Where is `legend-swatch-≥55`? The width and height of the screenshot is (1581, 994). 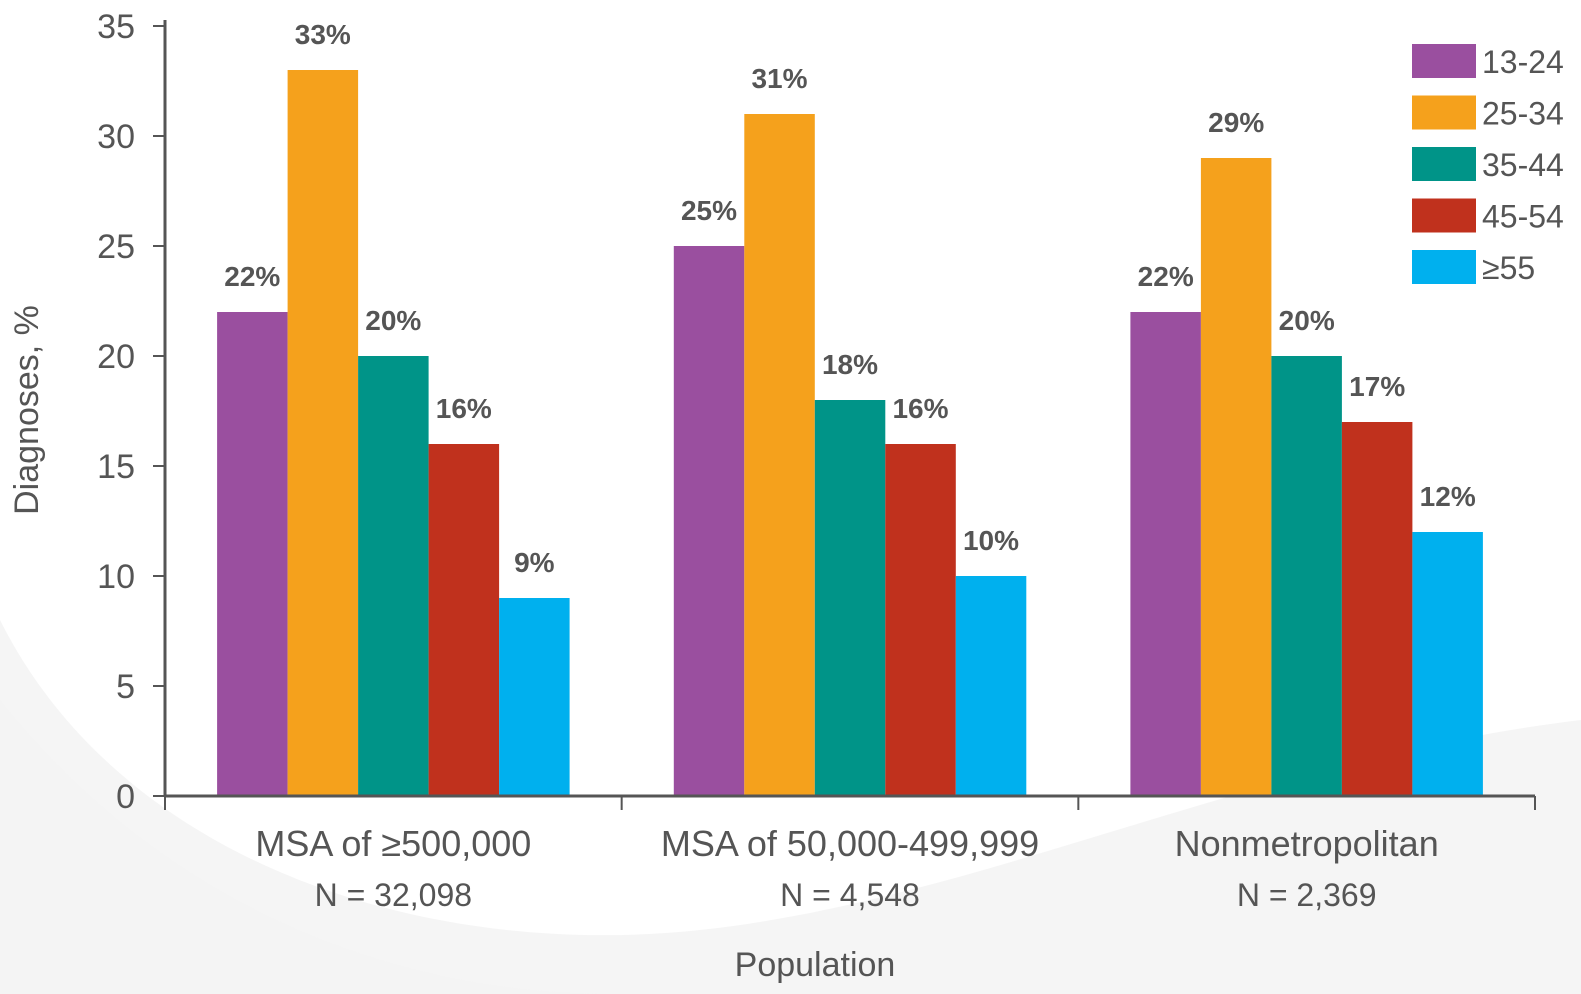 legend-swatch-≥55 is located at coordinates (1444, 267).